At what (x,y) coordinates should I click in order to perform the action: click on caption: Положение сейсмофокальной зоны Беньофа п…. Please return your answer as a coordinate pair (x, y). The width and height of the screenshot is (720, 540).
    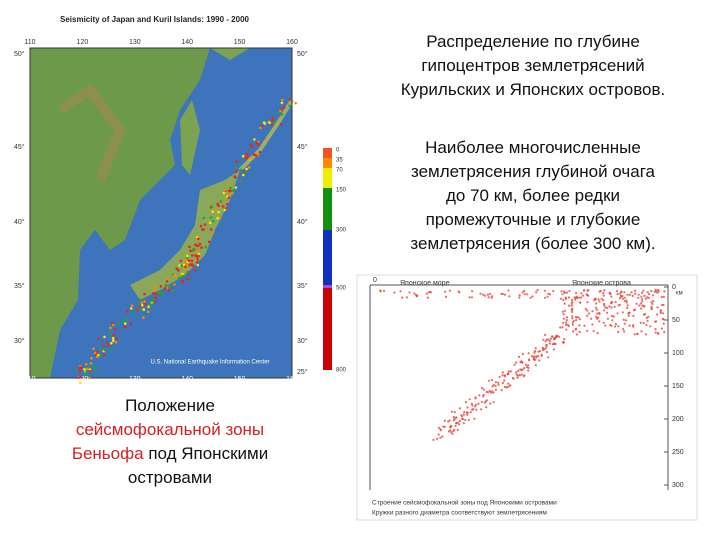
    Looking at the image, I should click on (170, 442).